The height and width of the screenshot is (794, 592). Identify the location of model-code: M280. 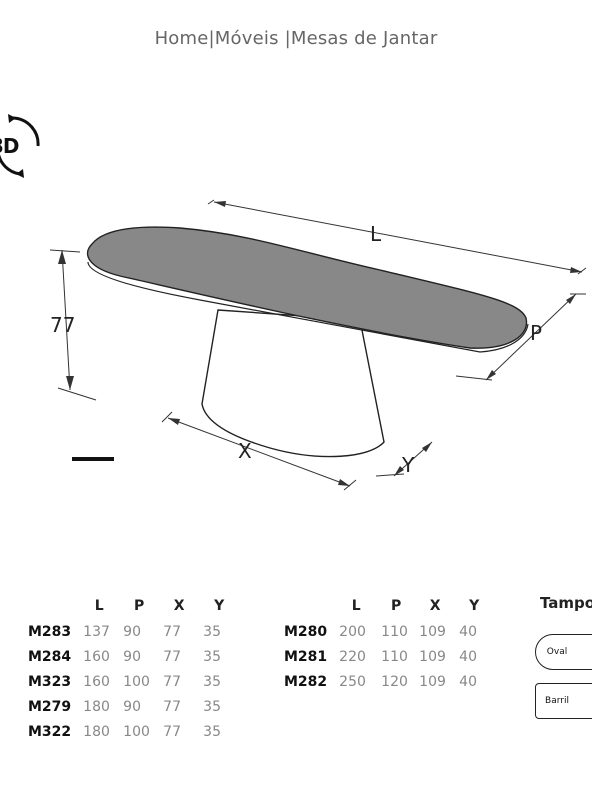
(306, 631).